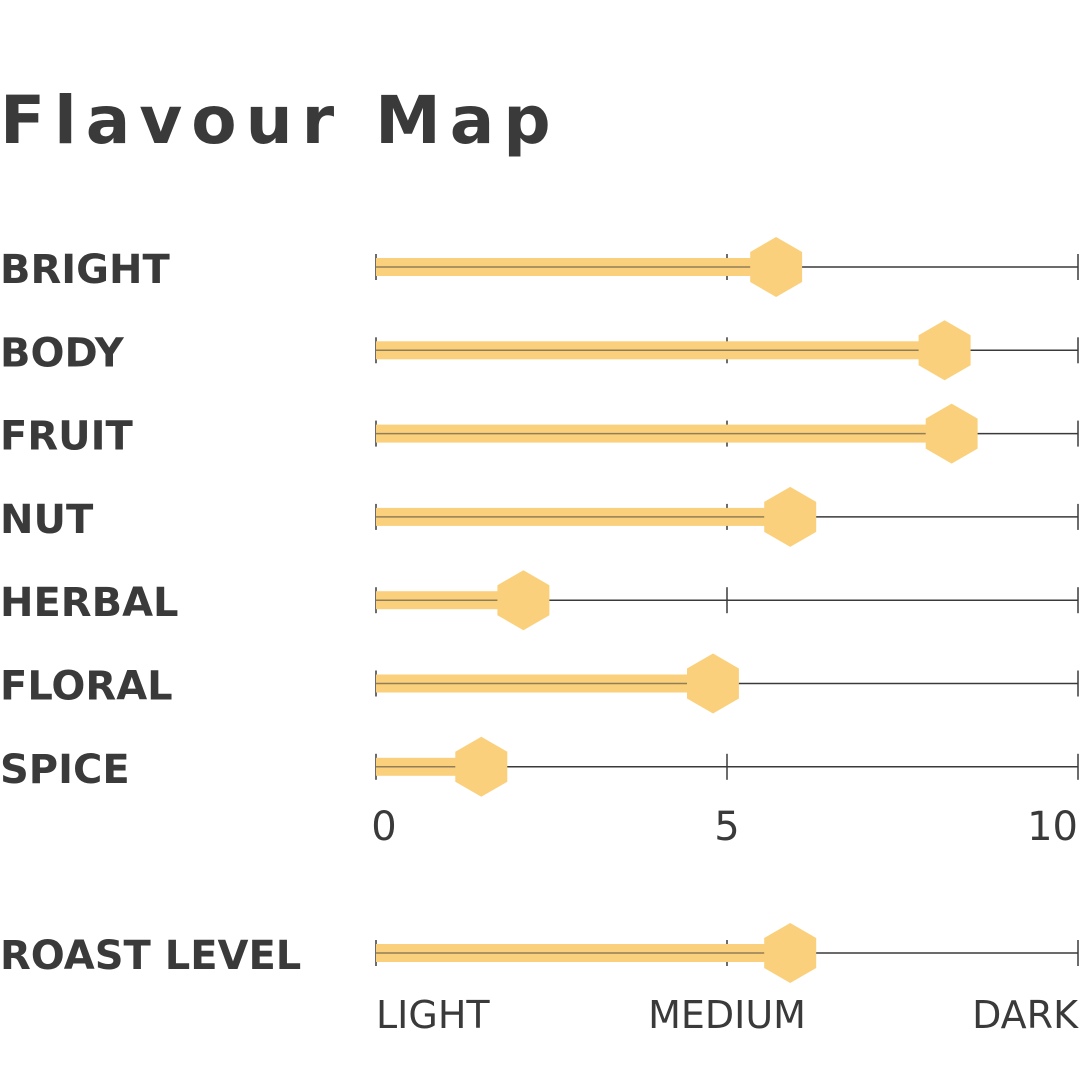 The height and width of the screenshot is (1080, 1080). I want to click on row-0-marker, so click(776, 267).